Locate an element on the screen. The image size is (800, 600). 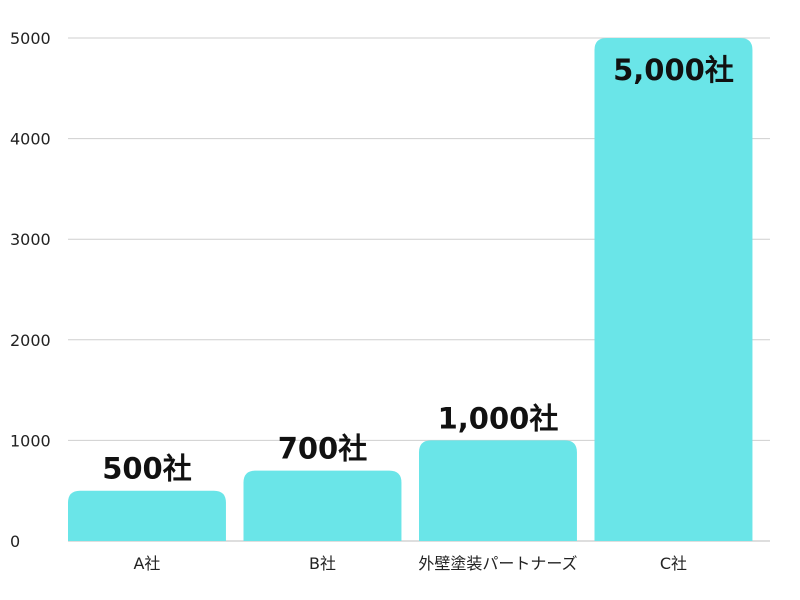
y-tick-label: 5000 is located at coordinates (30, 38).